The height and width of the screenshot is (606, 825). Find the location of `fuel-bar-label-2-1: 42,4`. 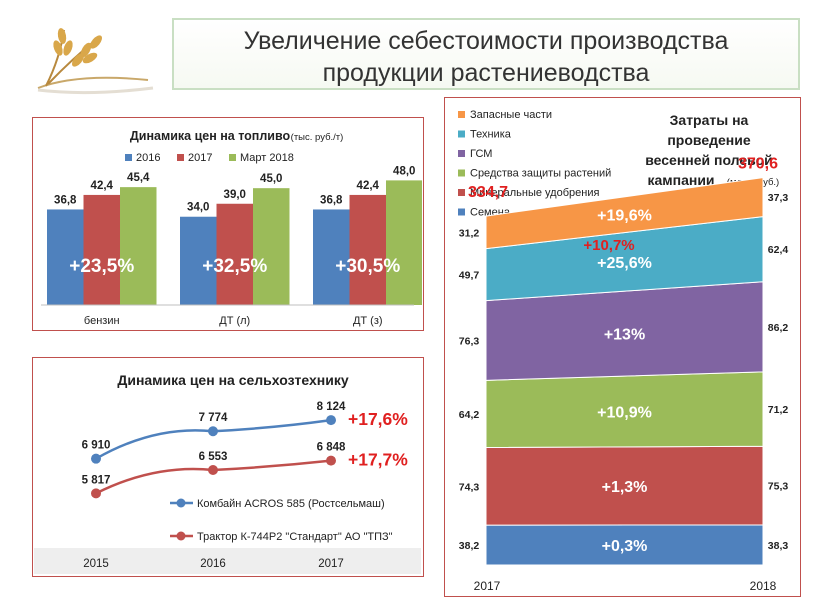

fuel-bar-label-2-1: 42,4 is located at coordinates (368, 186).